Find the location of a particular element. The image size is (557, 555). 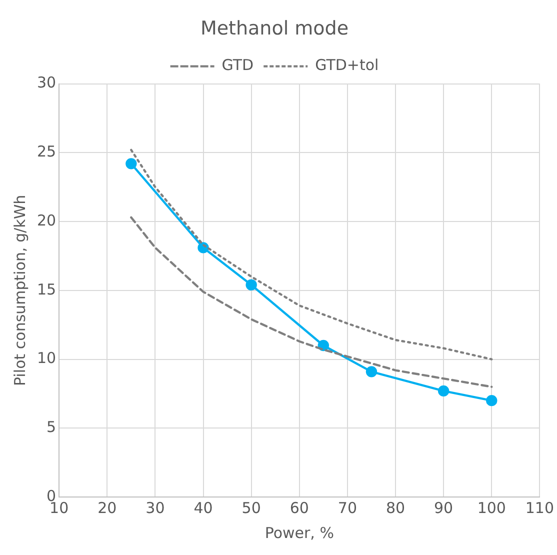

chart-title: Methanol mode is located at coordinates (274, 28).